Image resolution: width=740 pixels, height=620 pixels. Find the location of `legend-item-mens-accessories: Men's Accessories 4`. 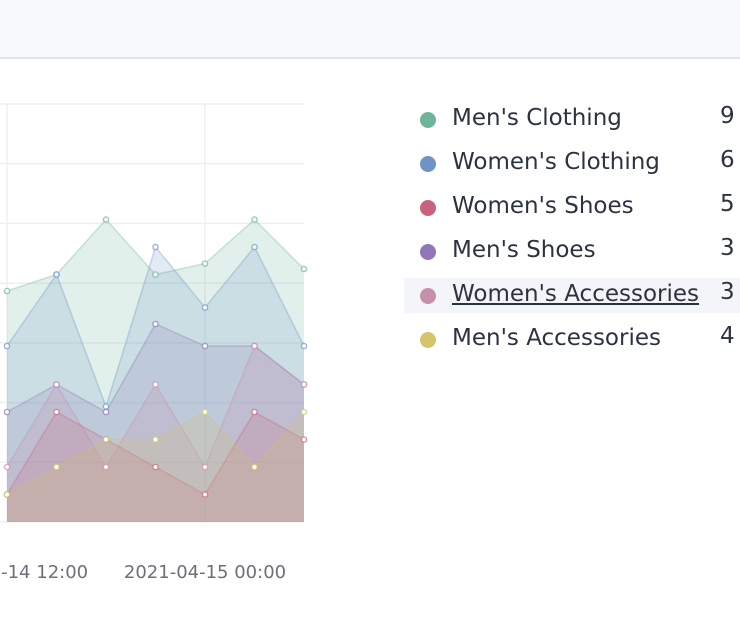

legend-item-mens-accessories: Men's Accessories 4 is located at coordinates (572, 339).